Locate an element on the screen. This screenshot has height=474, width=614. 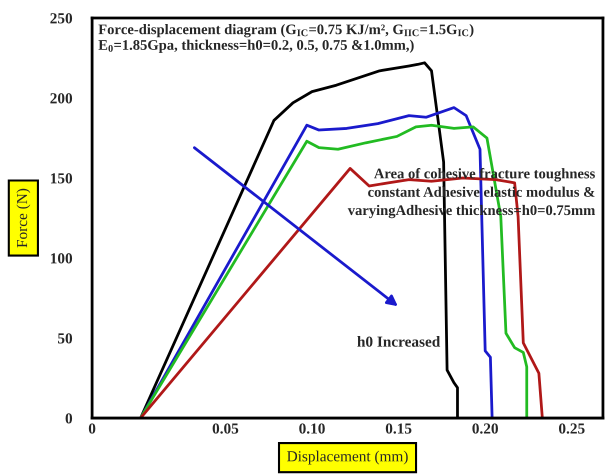
x-tick-label: 0.20 is located at coordinates (485, 428).